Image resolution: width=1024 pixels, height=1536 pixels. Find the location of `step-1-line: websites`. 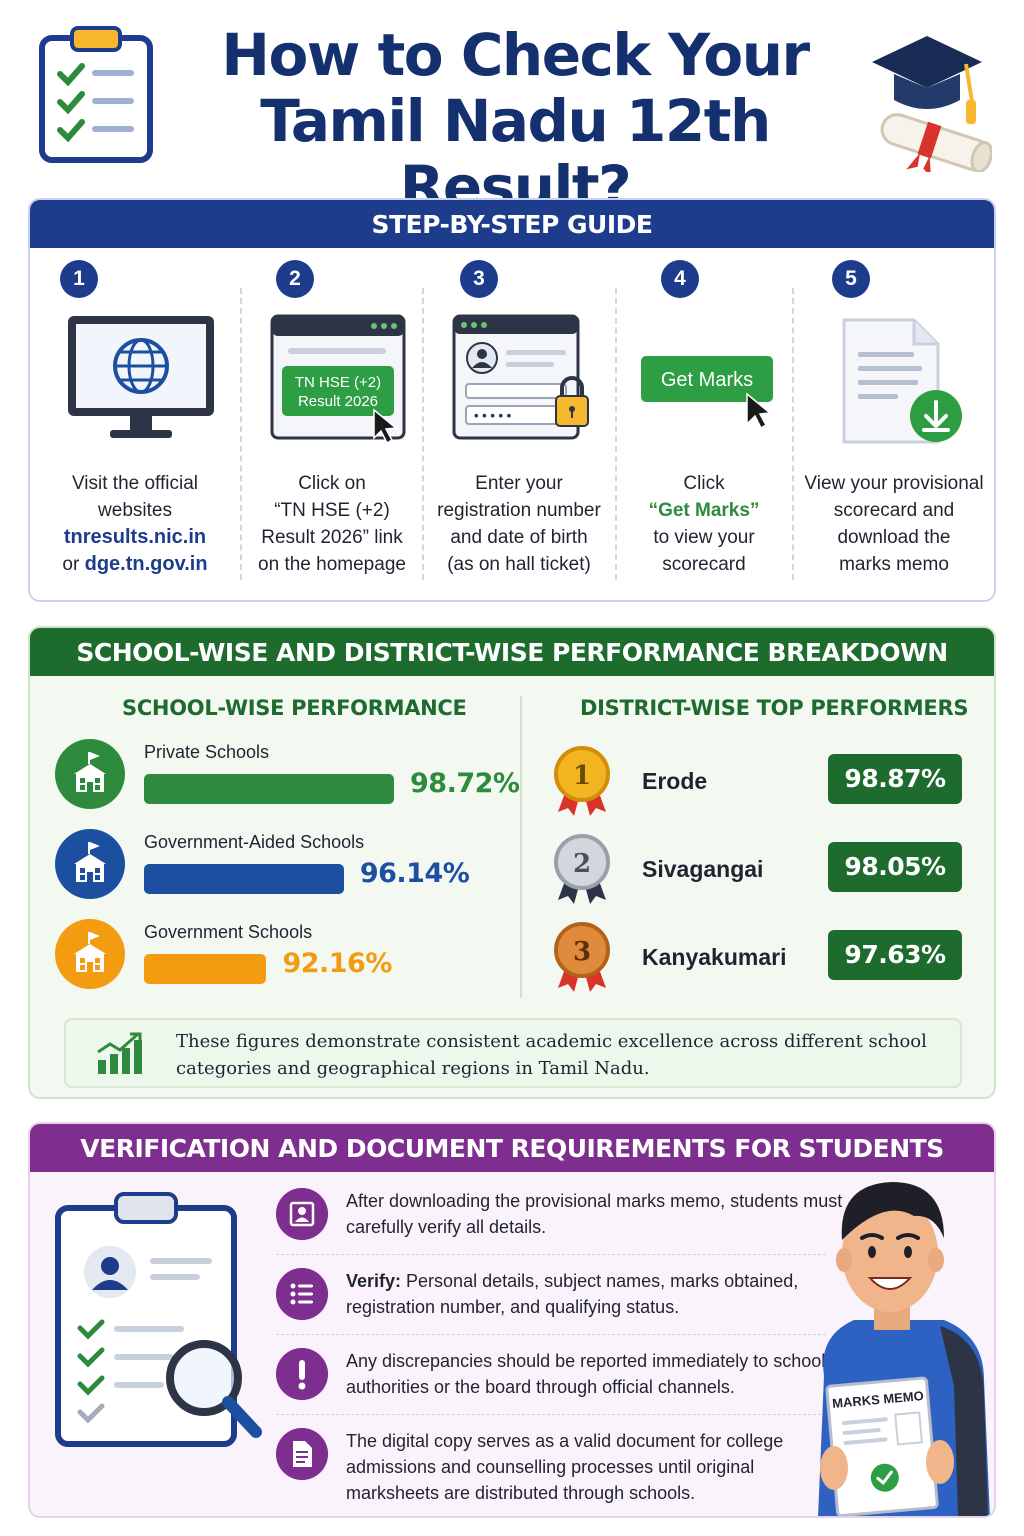

step-1-line: websites is located at coordinates (135, 510).